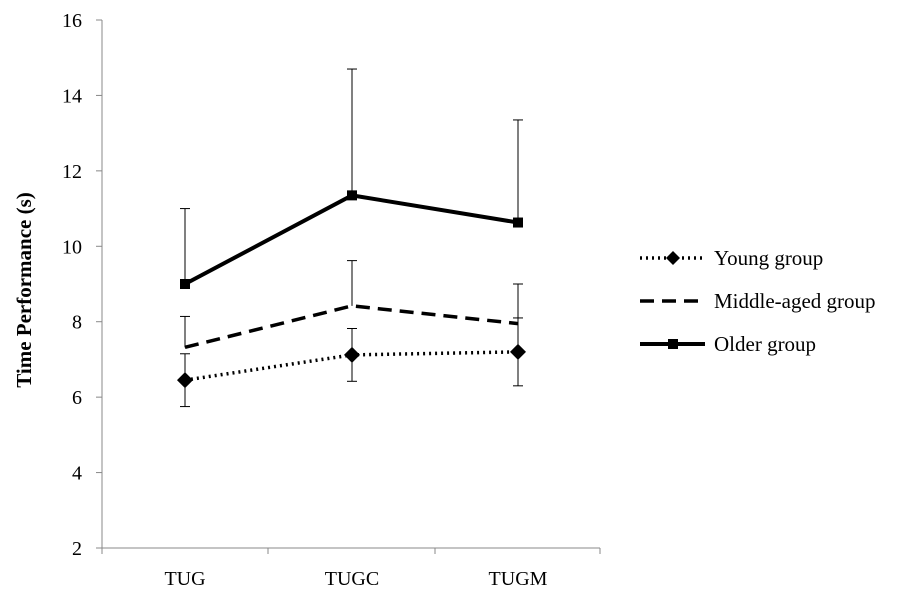 Image resolution: width=910 pixels, height=592 pixels. What do you see at coordinates (72, 96) in the screenshot?
I see `y-tick-label: 14` at bounding box center [72, 96].